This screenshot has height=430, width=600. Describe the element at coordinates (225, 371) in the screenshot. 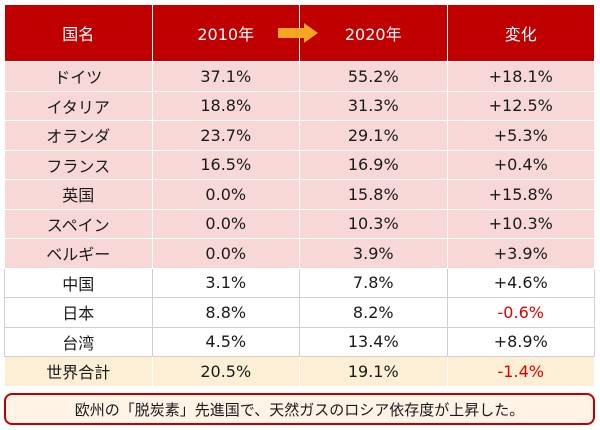

I see `cell-y2010: 20.5%` at that location.